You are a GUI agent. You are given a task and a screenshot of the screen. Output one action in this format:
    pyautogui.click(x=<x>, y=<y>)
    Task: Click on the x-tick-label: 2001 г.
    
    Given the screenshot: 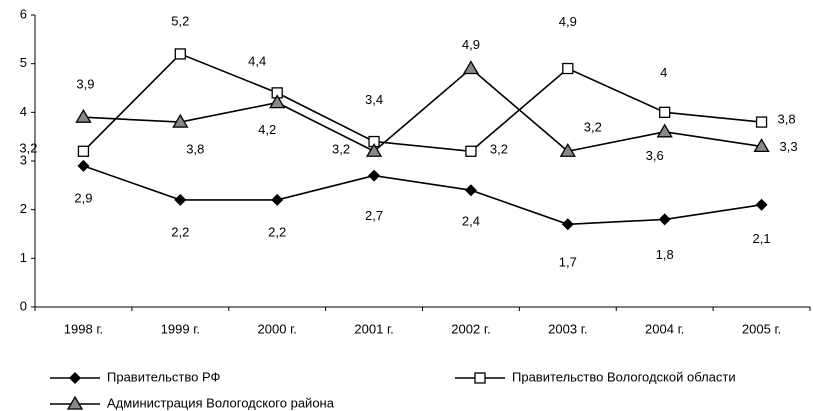 What is the action you would take?
    pyautogui.click(x=373, y=328)
    